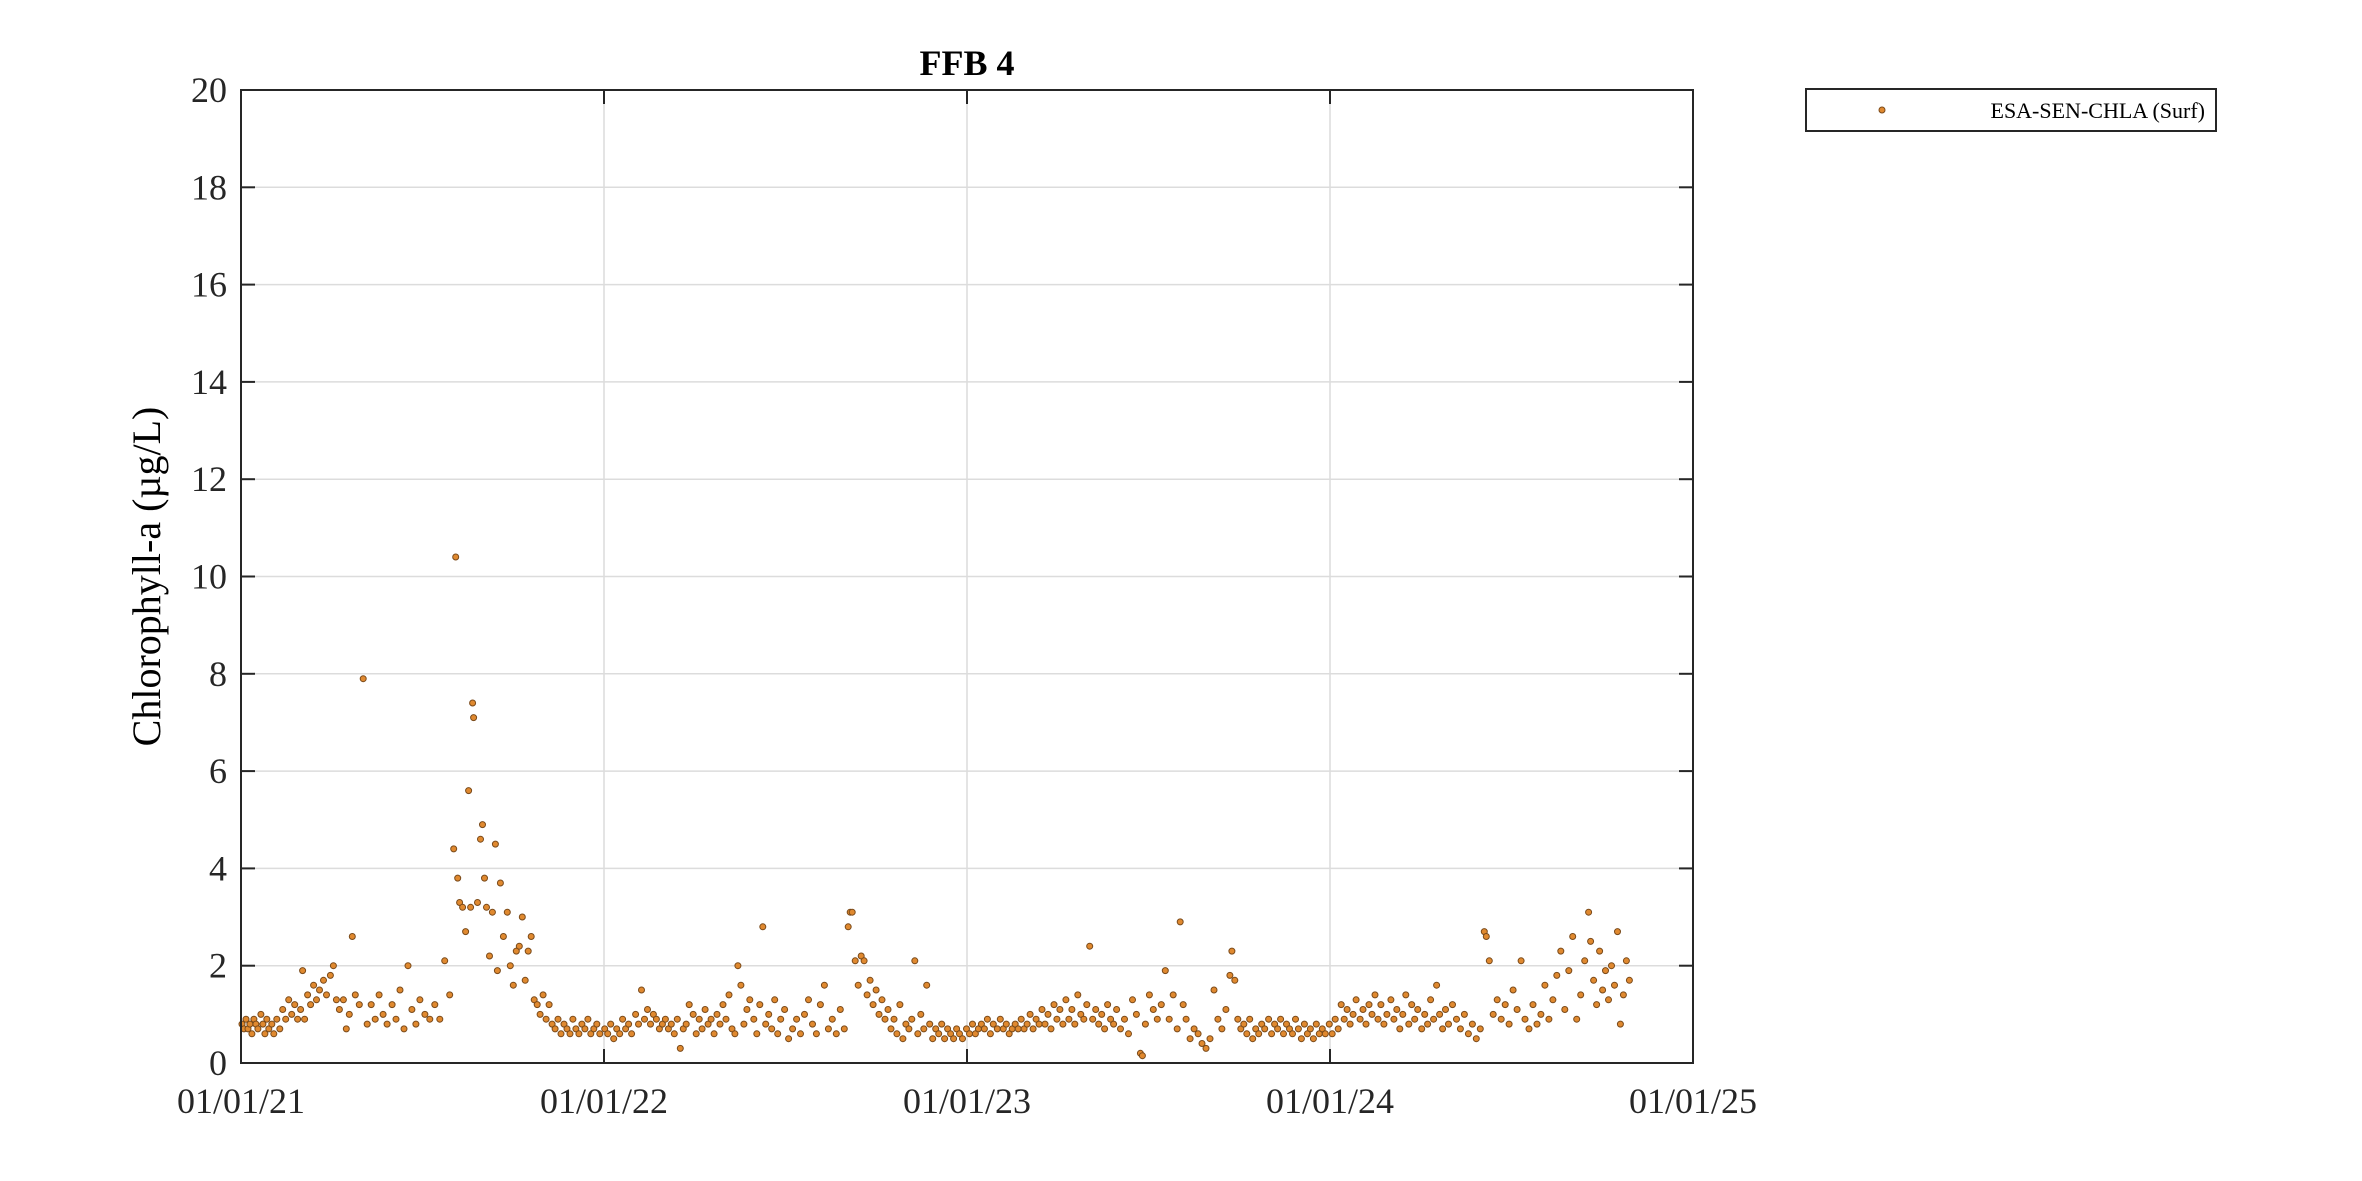 The width and height of the screenshot is (2362, 1181). What do you see at coordinates (209, 90) in the screenshot?
I see `y-tick-label: 20` at bounding box center [209, 90].